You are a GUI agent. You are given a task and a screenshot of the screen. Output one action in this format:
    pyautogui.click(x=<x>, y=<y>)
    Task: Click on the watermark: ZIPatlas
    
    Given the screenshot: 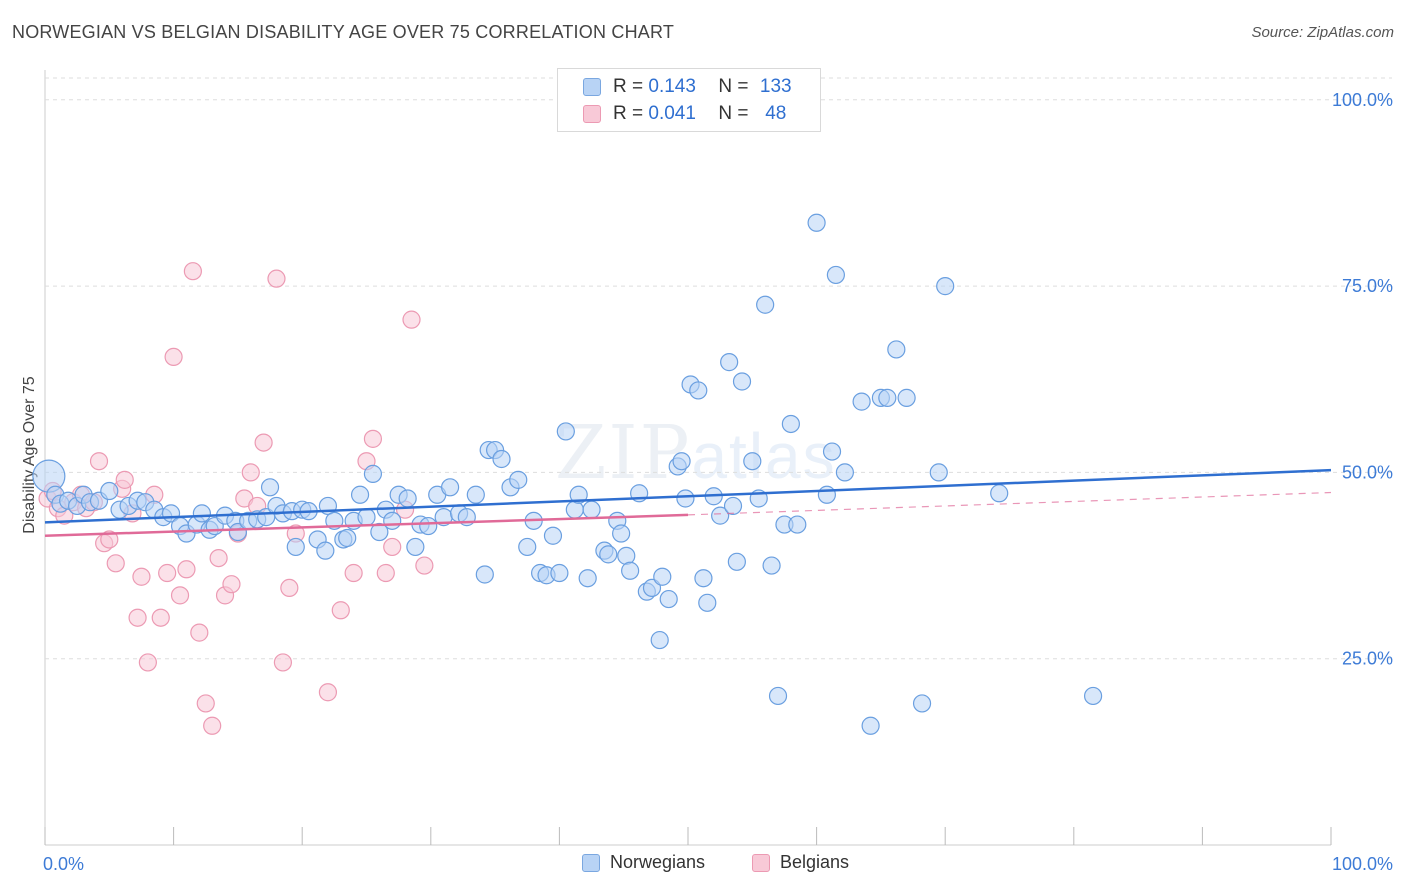 What is the action you would take?
    pyautogui.click(x=696, y=453)
    